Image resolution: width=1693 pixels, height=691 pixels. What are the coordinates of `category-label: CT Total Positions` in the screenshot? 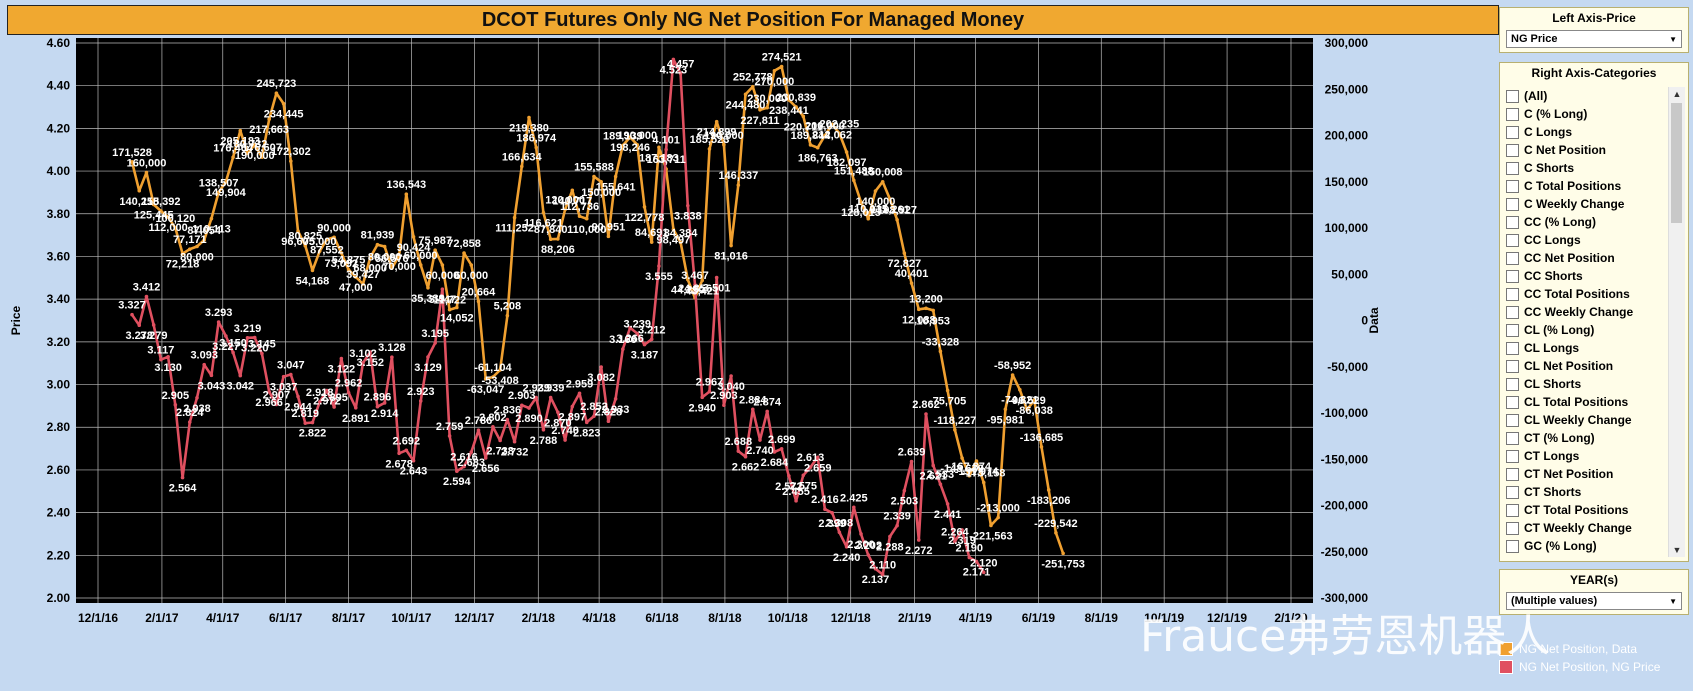 It's located at (1576, 510).